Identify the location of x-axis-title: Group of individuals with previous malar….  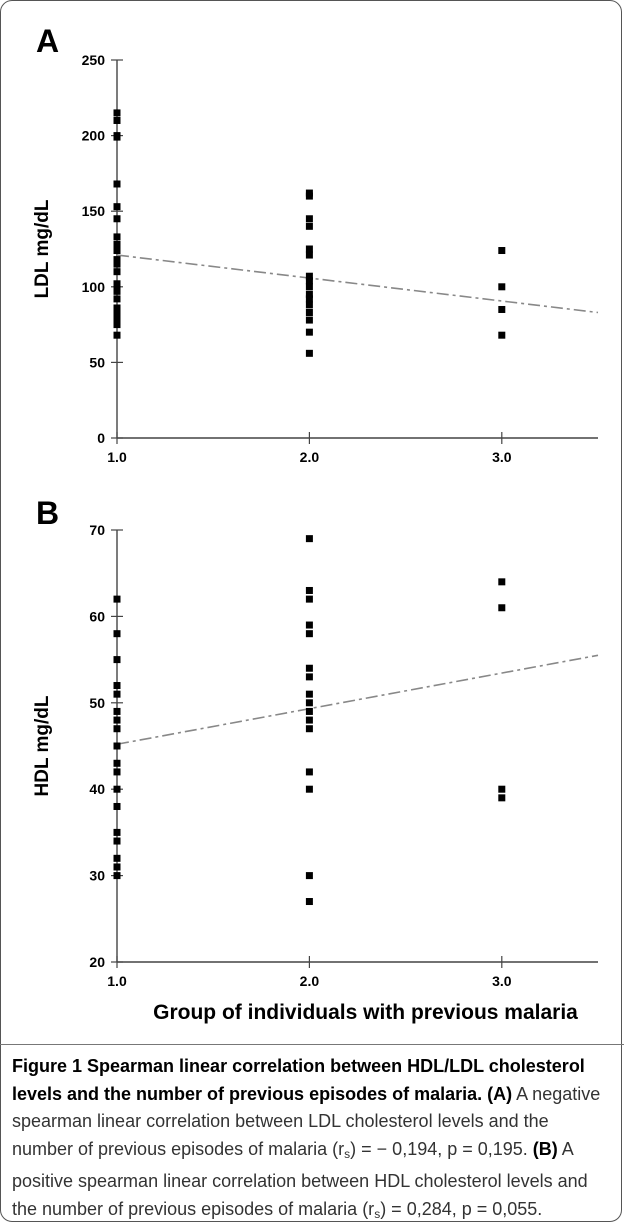
(365, 1012).